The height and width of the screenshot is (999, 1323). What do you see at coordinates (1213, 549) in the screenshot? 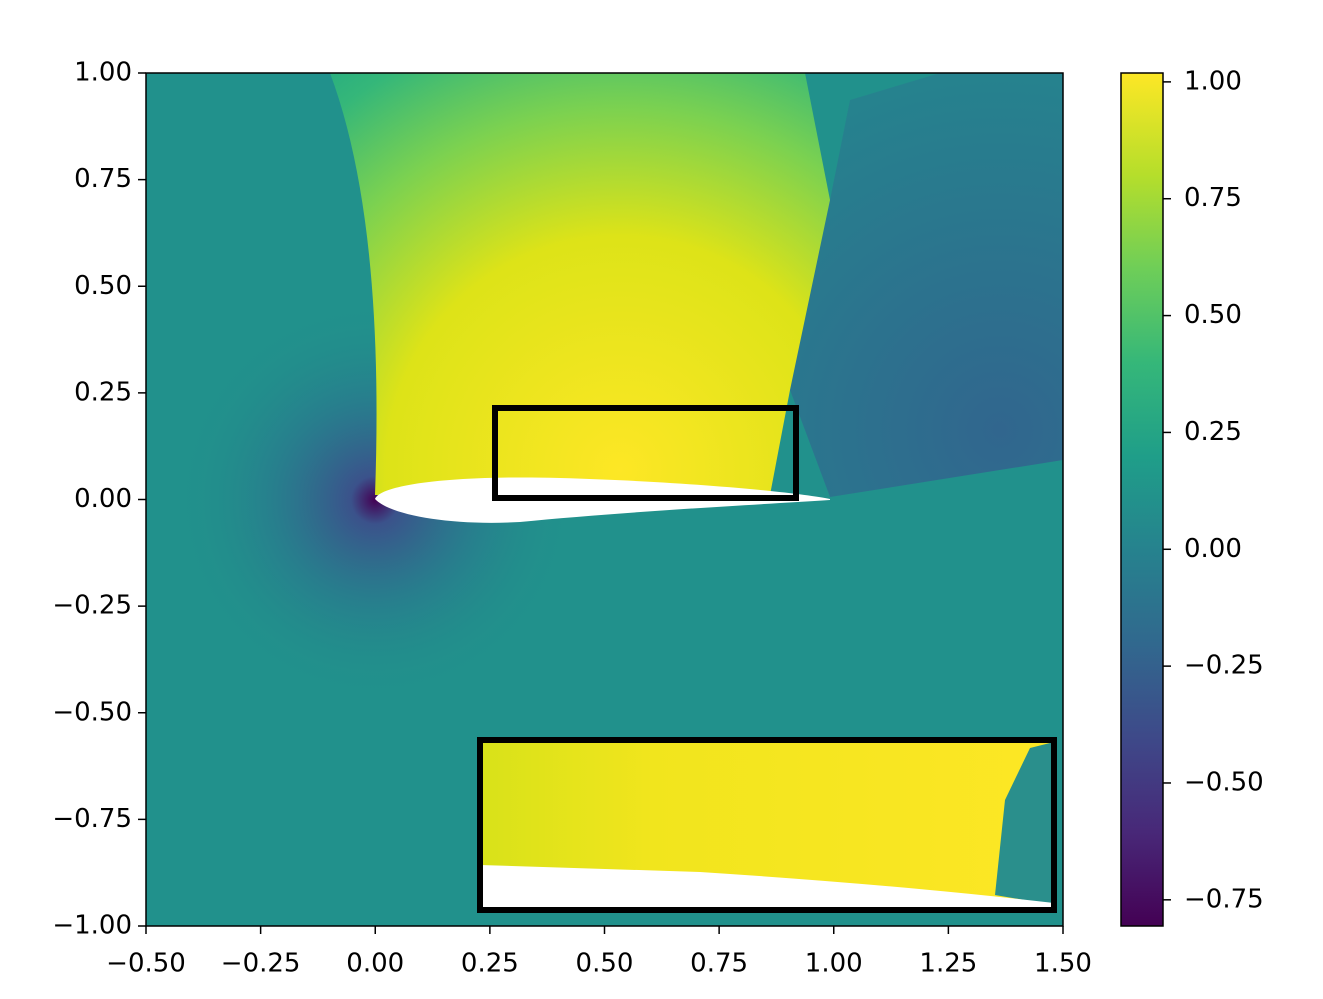
I see `colorbar-tick-label: 0.00` at bounding box center [1213, 549].